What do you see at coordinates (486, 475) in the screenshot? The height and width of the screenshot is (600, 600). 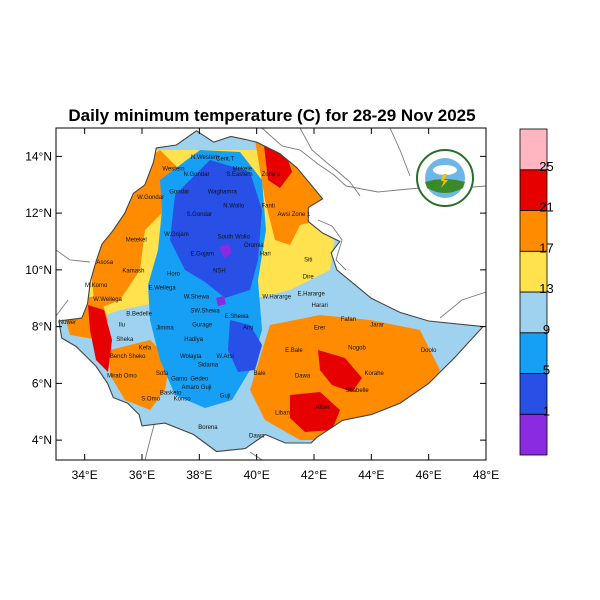 I see `x-tick-label: 48°E` at bounding box center [486, 475].